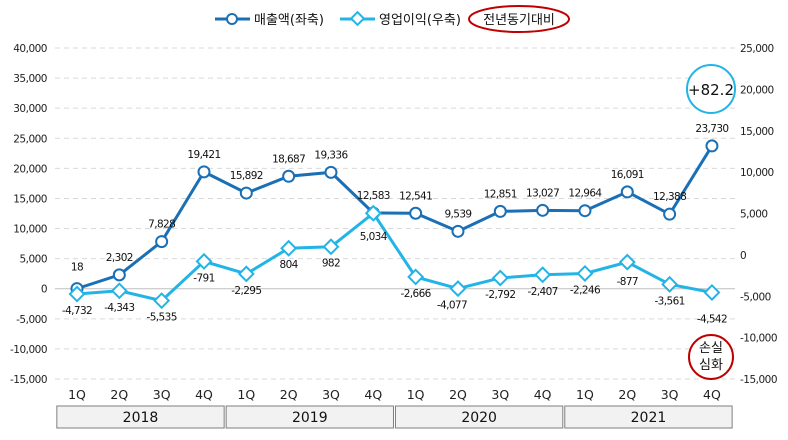 Image resolution: width=788 pixels, height=440 pixels. What do you see at coordinates (44, 290) in the screenshot?
I see `left-tick-label: 0` at bounding box center [44, 290].